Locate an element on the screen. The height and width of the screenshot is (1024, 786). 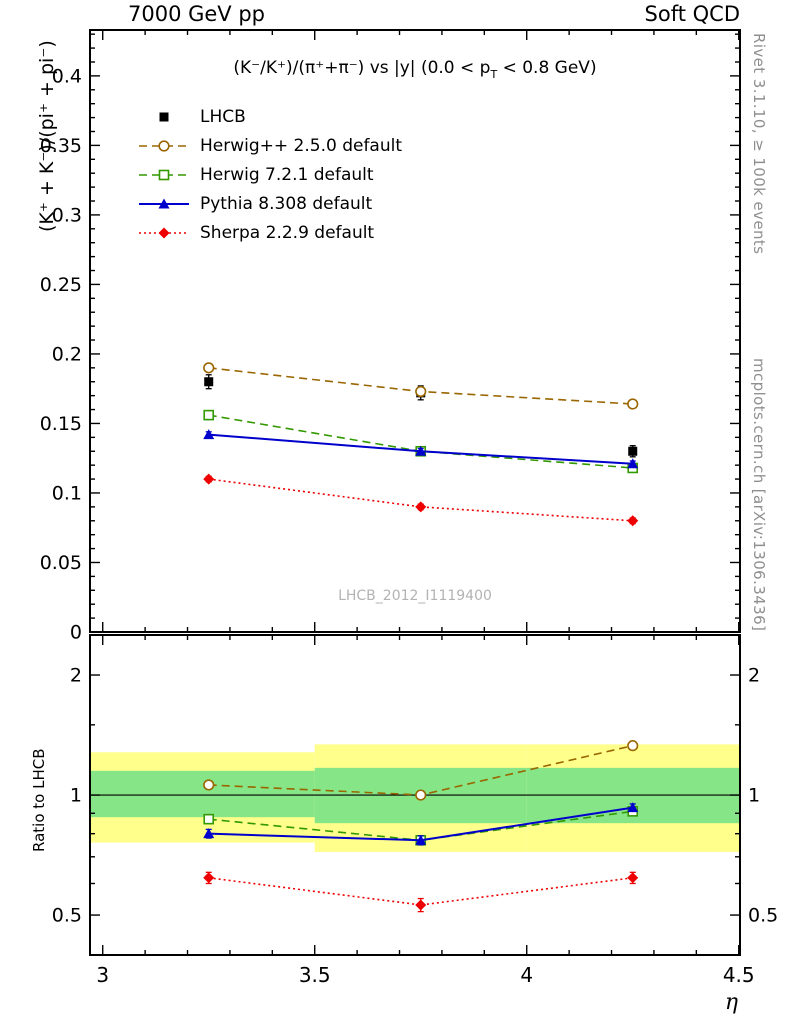
y-main-tick-label: 0.05 is located at coordinates (61, 563).